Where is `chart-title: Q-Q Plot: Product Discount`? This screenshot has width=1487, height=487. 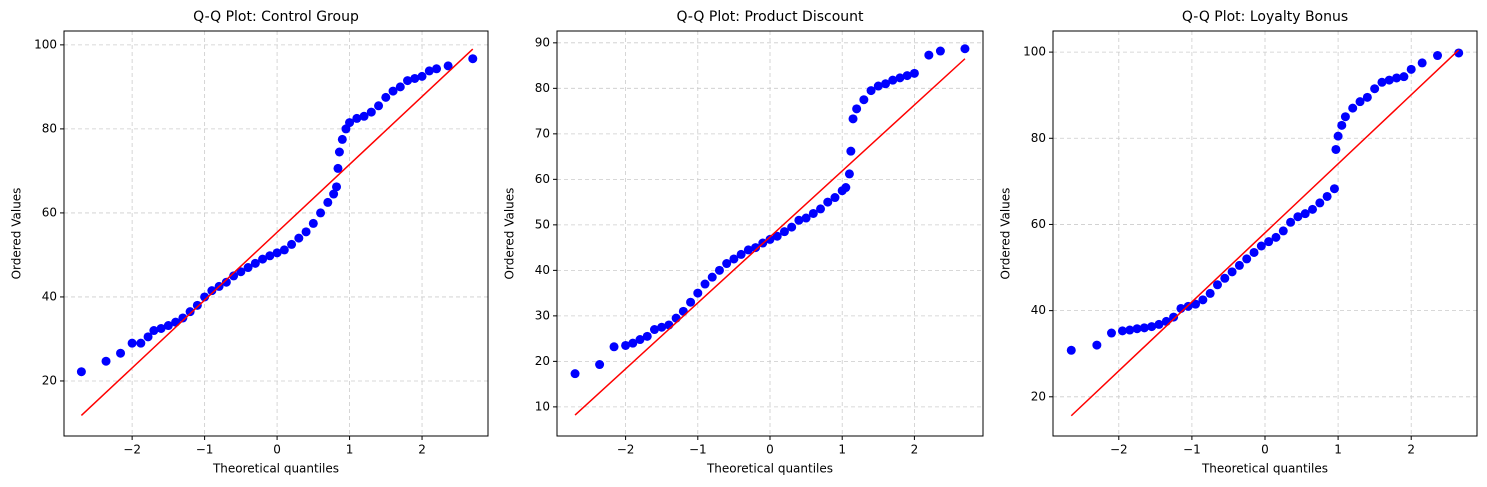 chart-title: Q-Q Plot: Product Discount is located at coordinates (770, 17).